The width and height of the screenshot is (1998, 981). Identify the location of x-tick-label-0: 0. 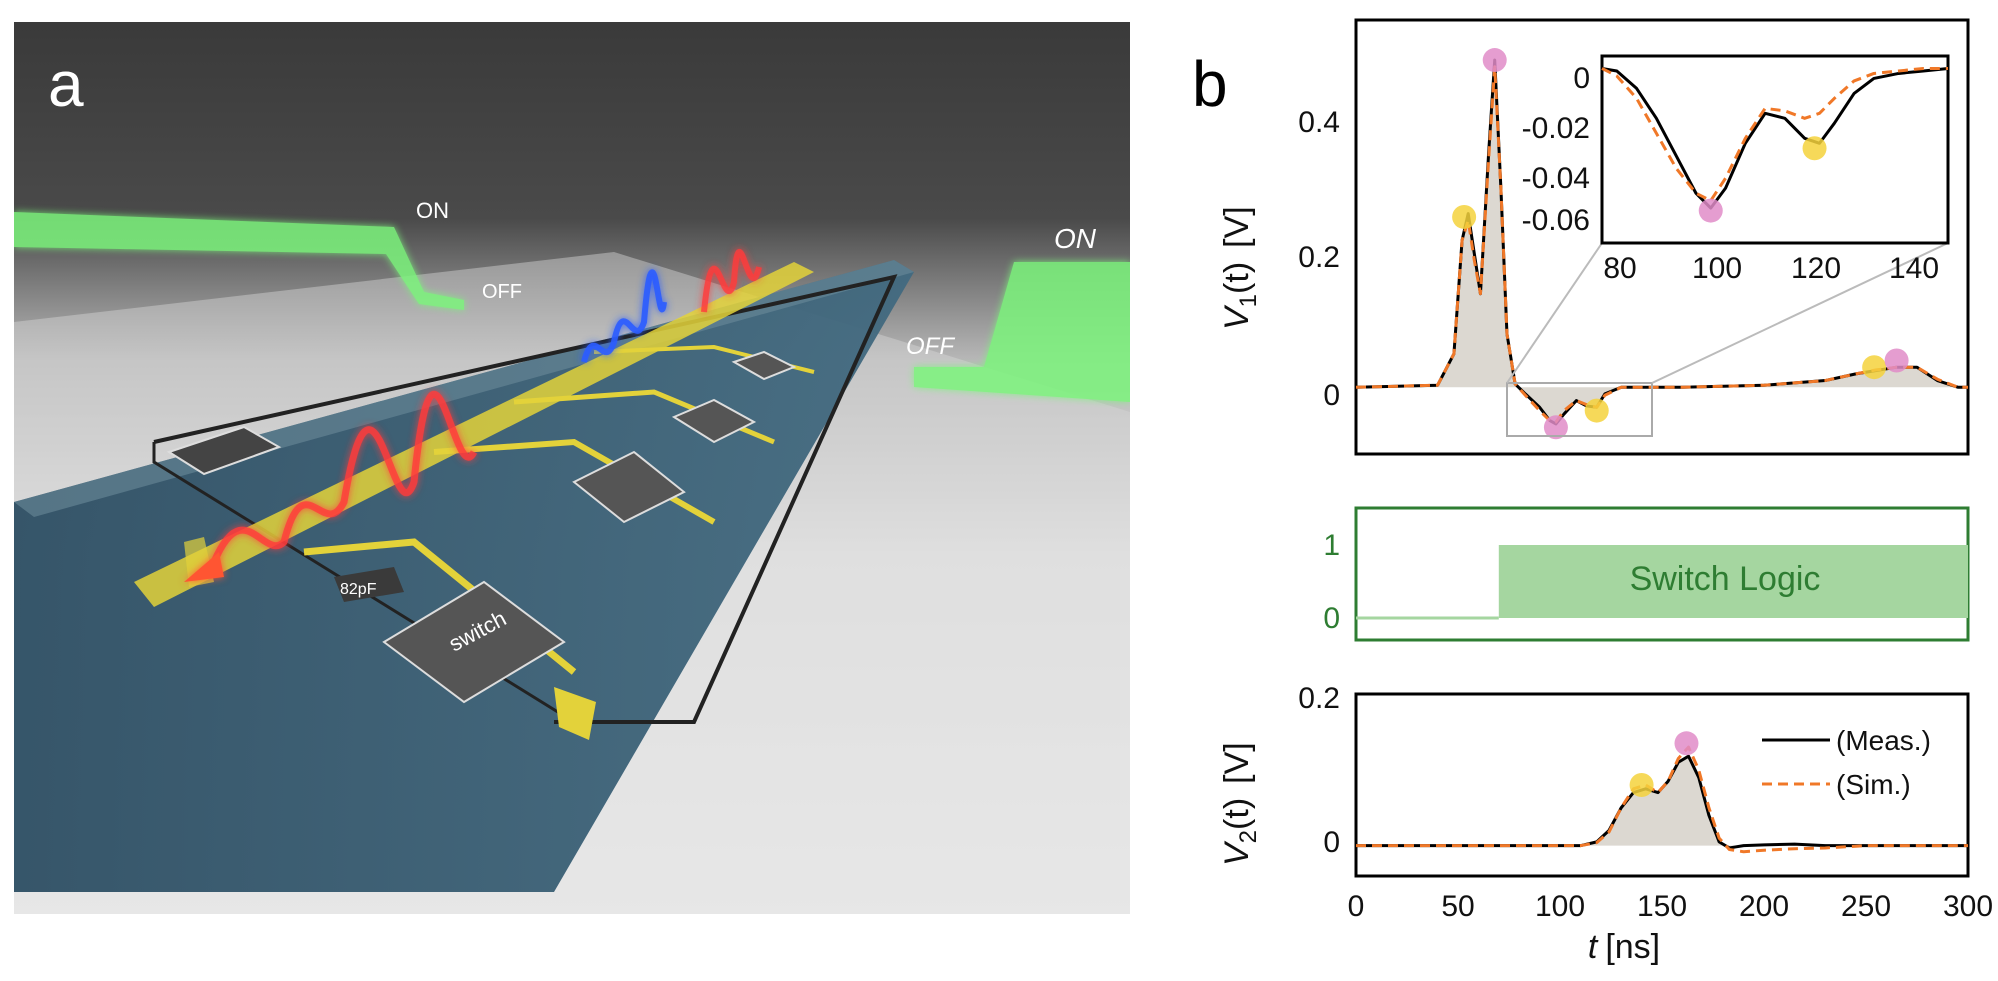
(1356, 906).